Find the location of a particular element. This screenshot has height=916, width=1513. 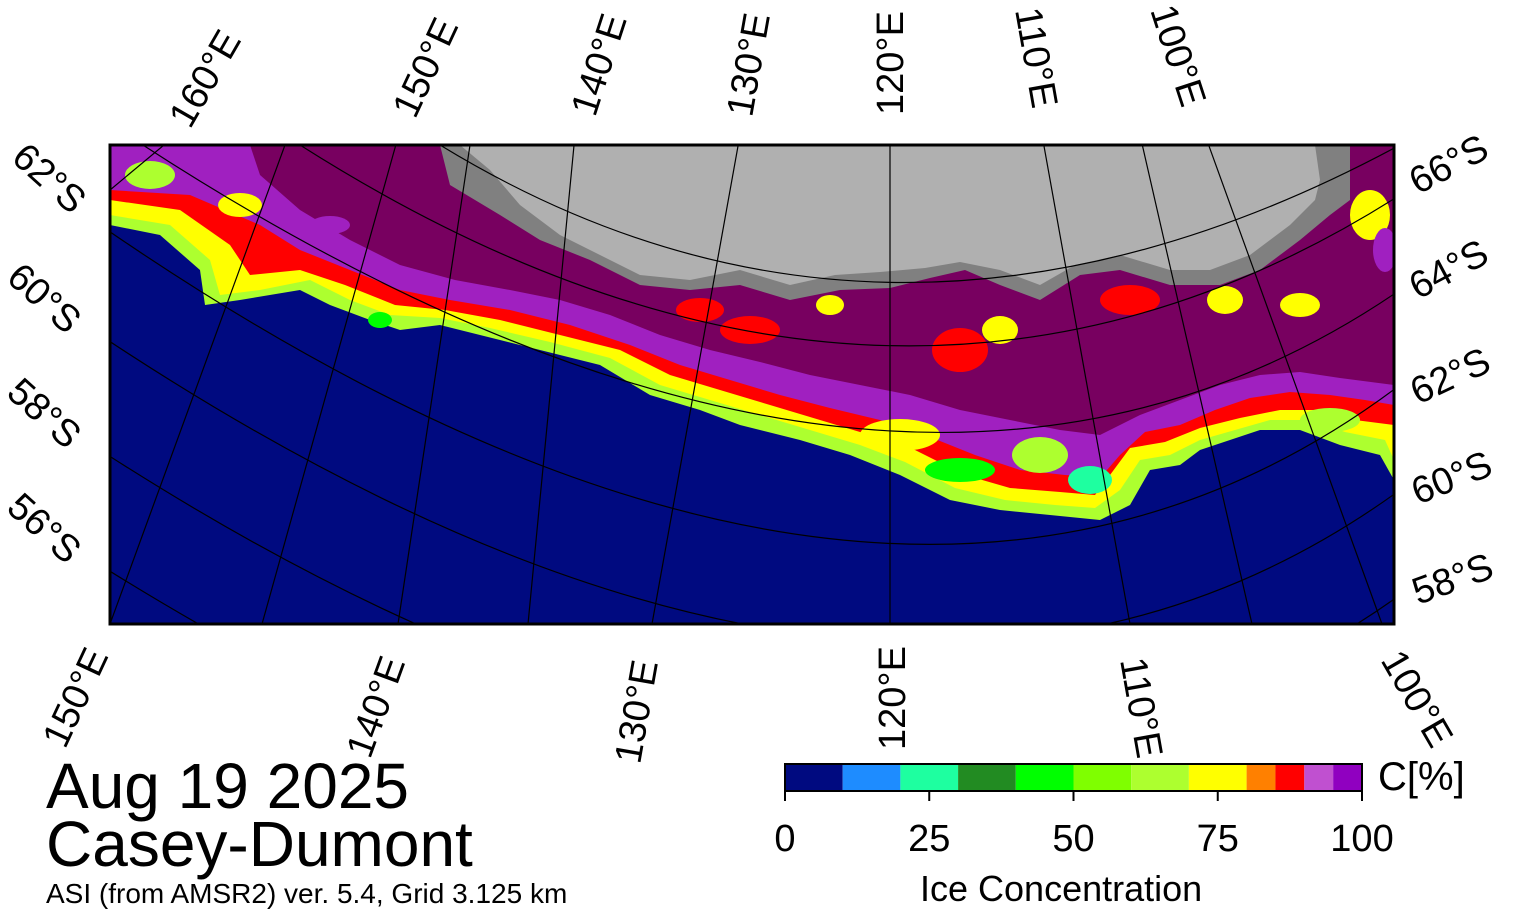

top-lon-label: 130°E is located at coordinates (749, 65).